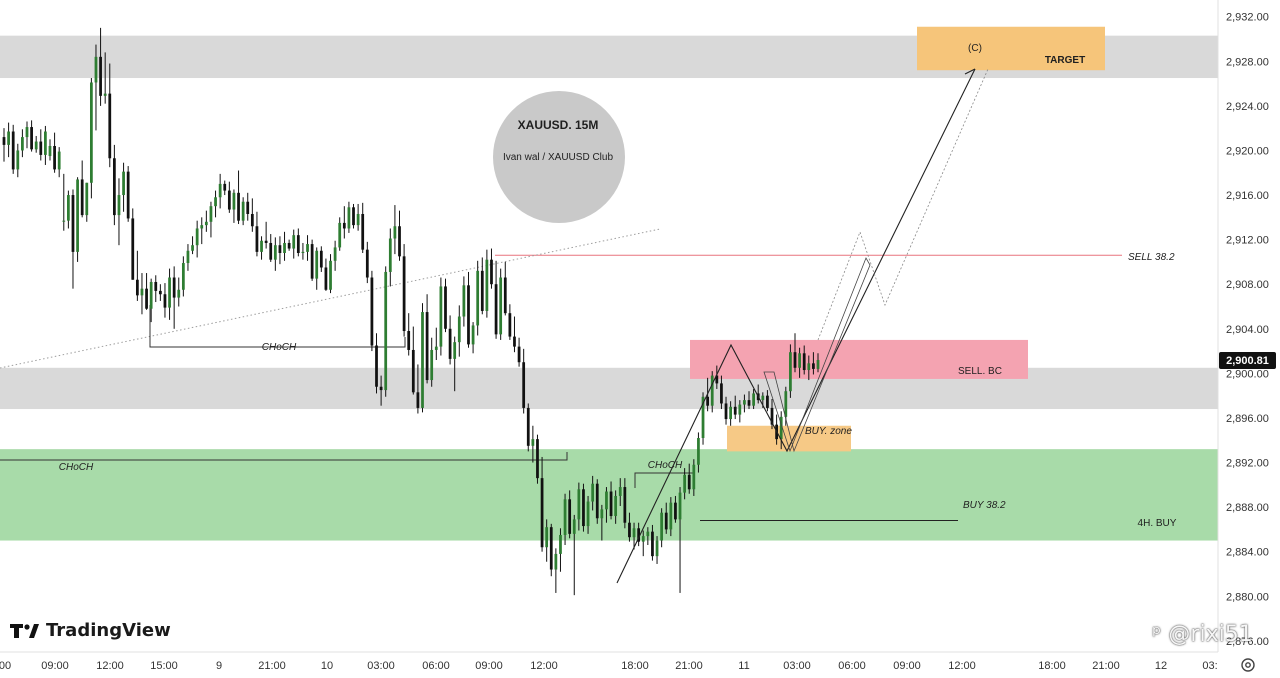  What do you see at coordinates (852, 666) in the screenshot?
I see `time-tick-label: 06:00` at bounding box center [852, 666].